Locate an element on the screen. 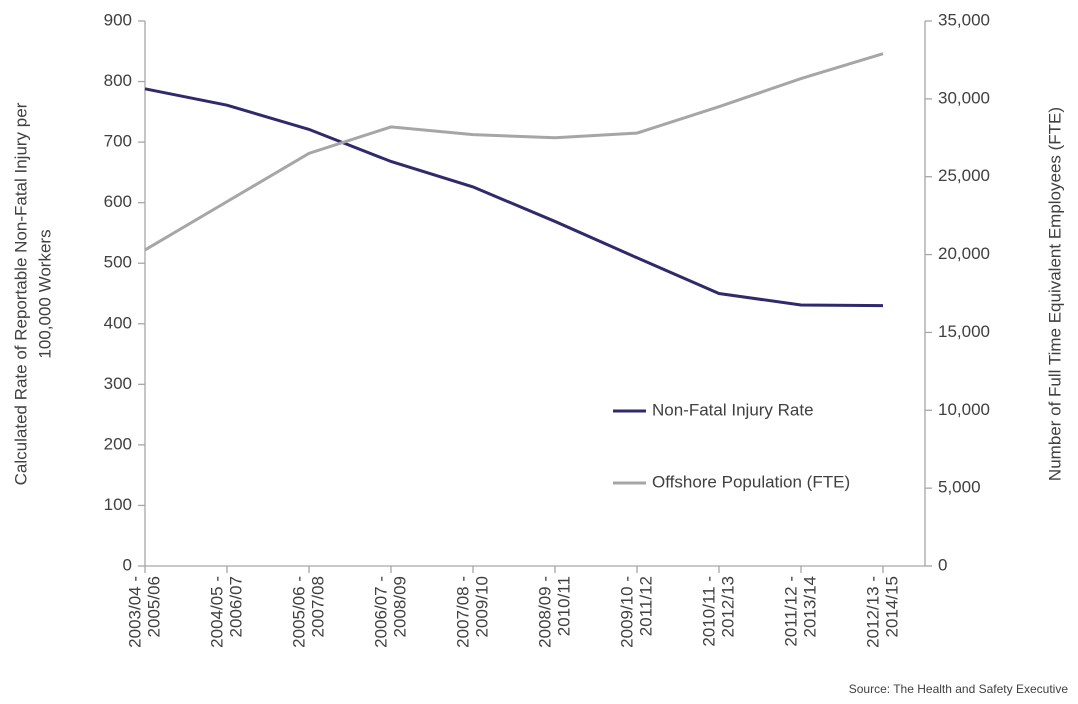 Image resolution: width=1078 pixels, height=704 pixels. x-tick-label: 2006/07 is located at coordinates (235, 606).